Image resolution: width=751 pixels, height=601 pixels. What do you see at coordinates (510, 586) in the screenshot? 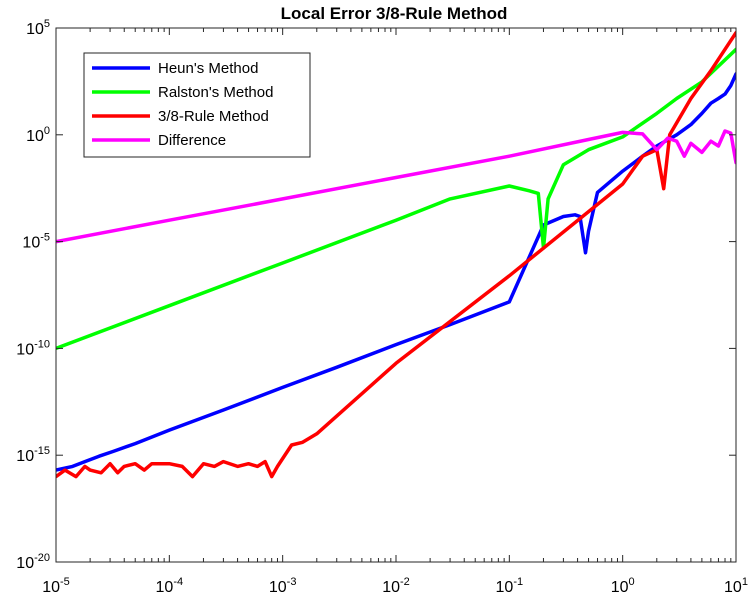
I see `x-tick-label: 10⁻¹` at bounding box center [510, 586].